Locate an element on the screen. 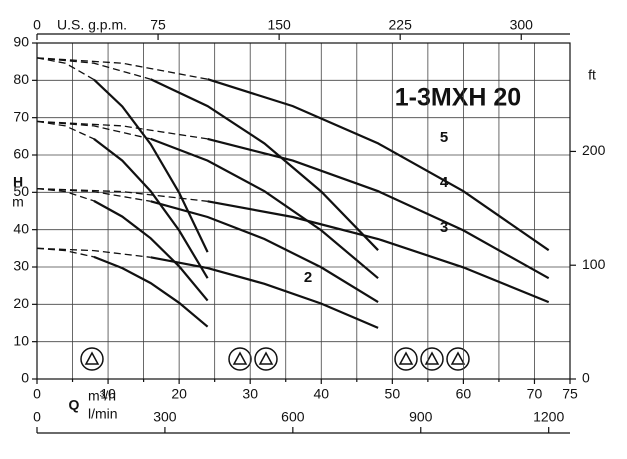  x-axis-unit: m³/h is located at coordinates (102, 396).